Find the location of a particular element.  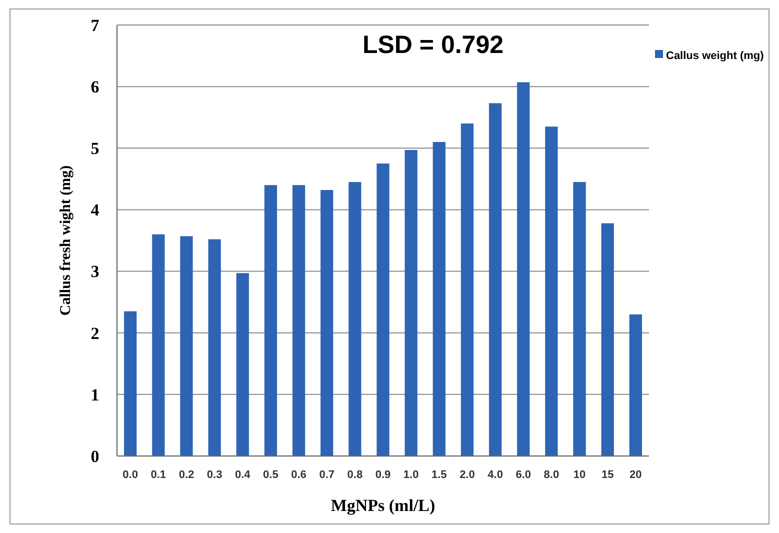

x-tick-label: 0.7 is located at coordinates (326, 475).